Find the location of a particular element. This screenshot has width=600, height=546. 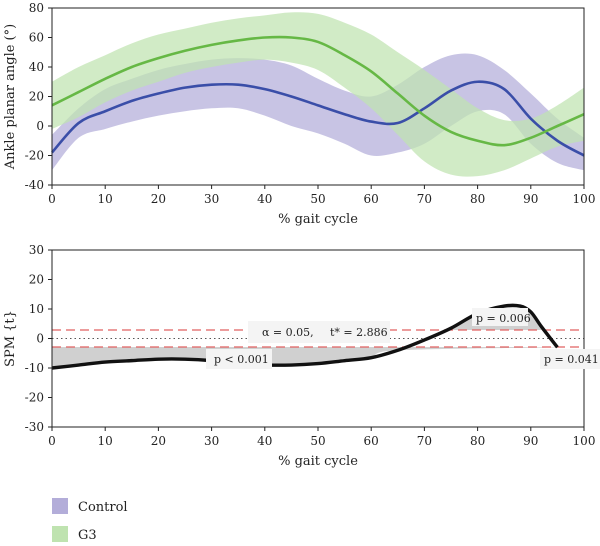

p2-annotation-box is located at coordinates (500, 317).